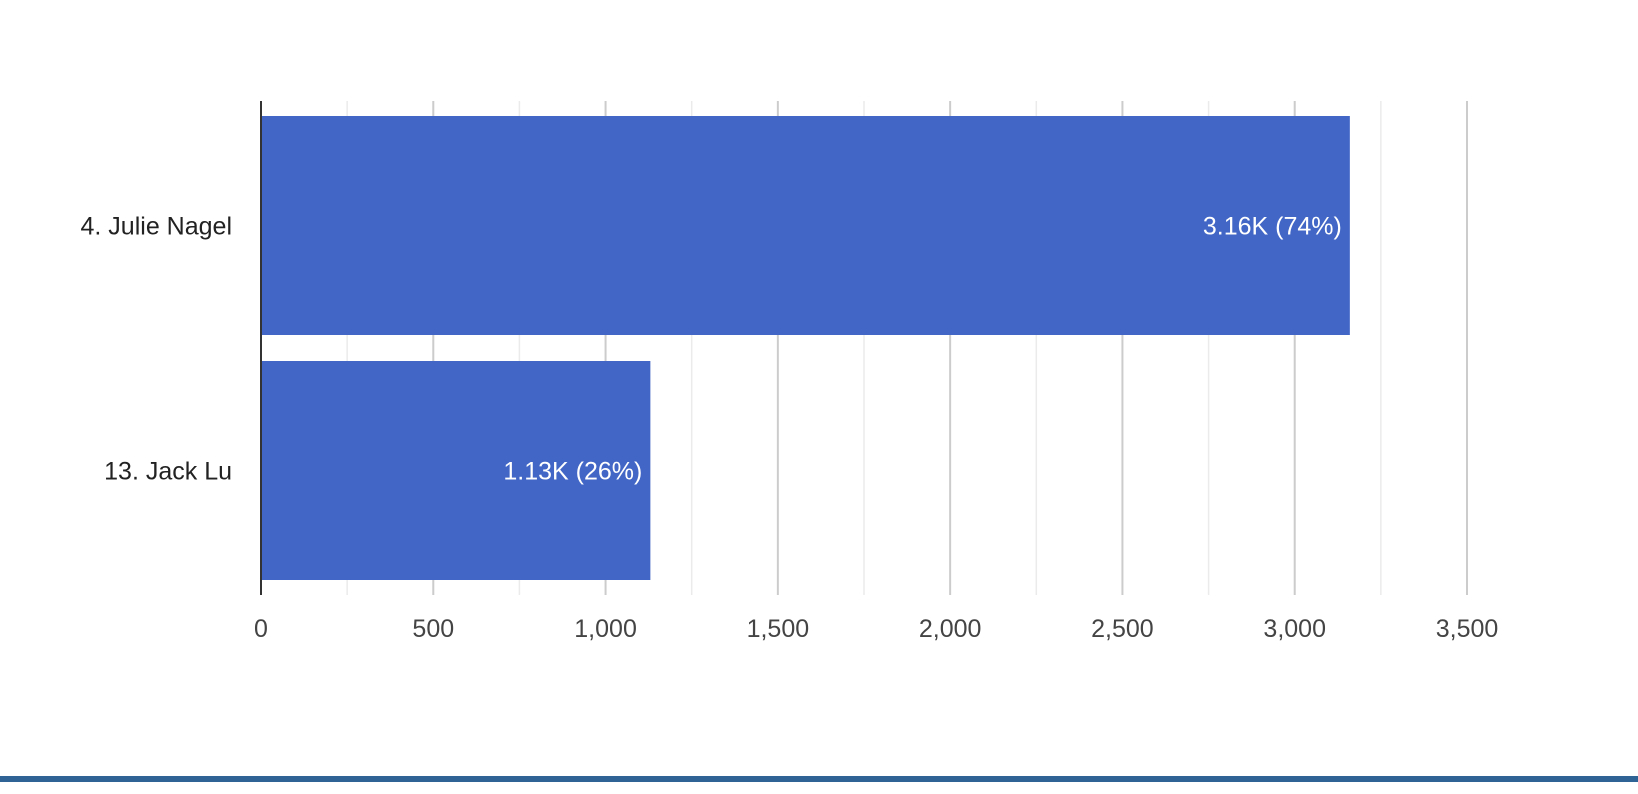  What do you see at coordinates (605, 629) in the screenshot?
I see `x-tick-label: 1,000` at bounding box center [605, 629].